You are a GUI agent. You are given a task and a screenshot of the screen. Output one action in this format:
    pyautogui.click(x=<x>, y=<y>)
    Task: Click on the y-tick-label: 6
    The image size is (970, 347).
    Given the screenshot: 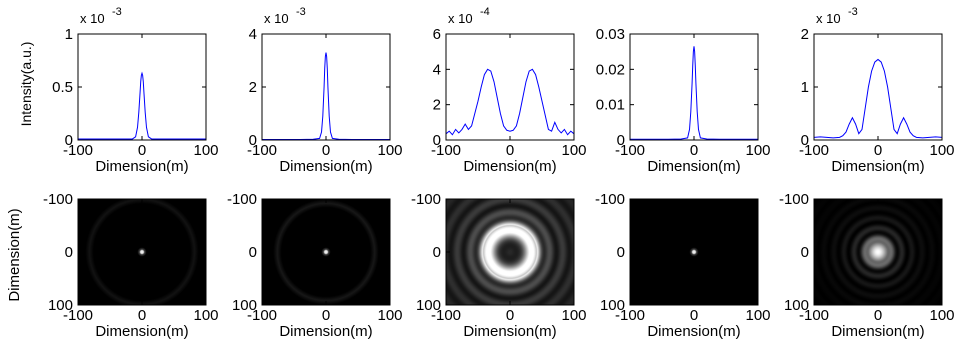 What is the action you would take?
    pyautogui.click(x=437, y=34)
    